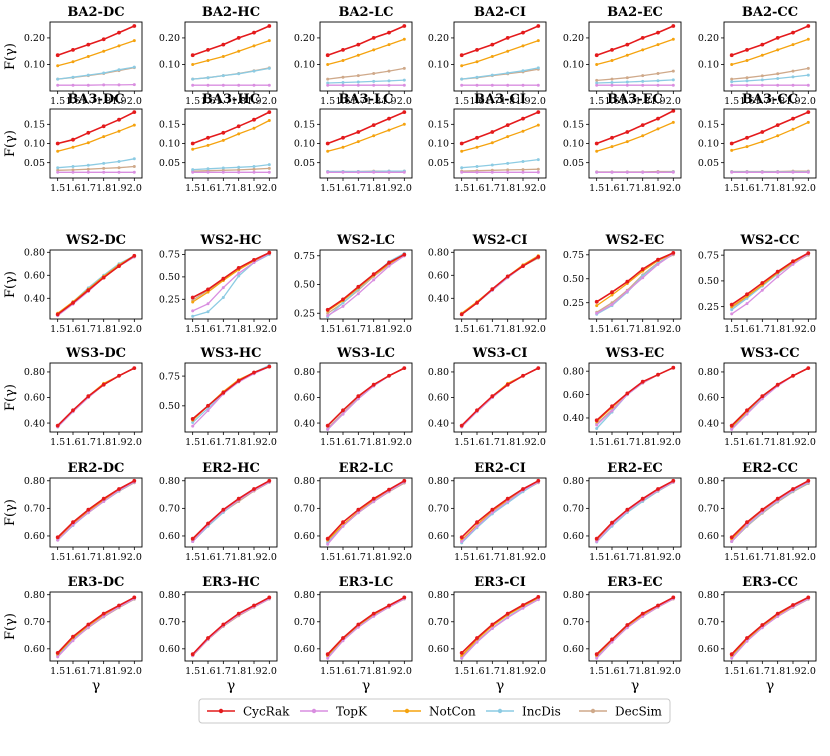  I want to click on series-line-topk, so click(231, 511).